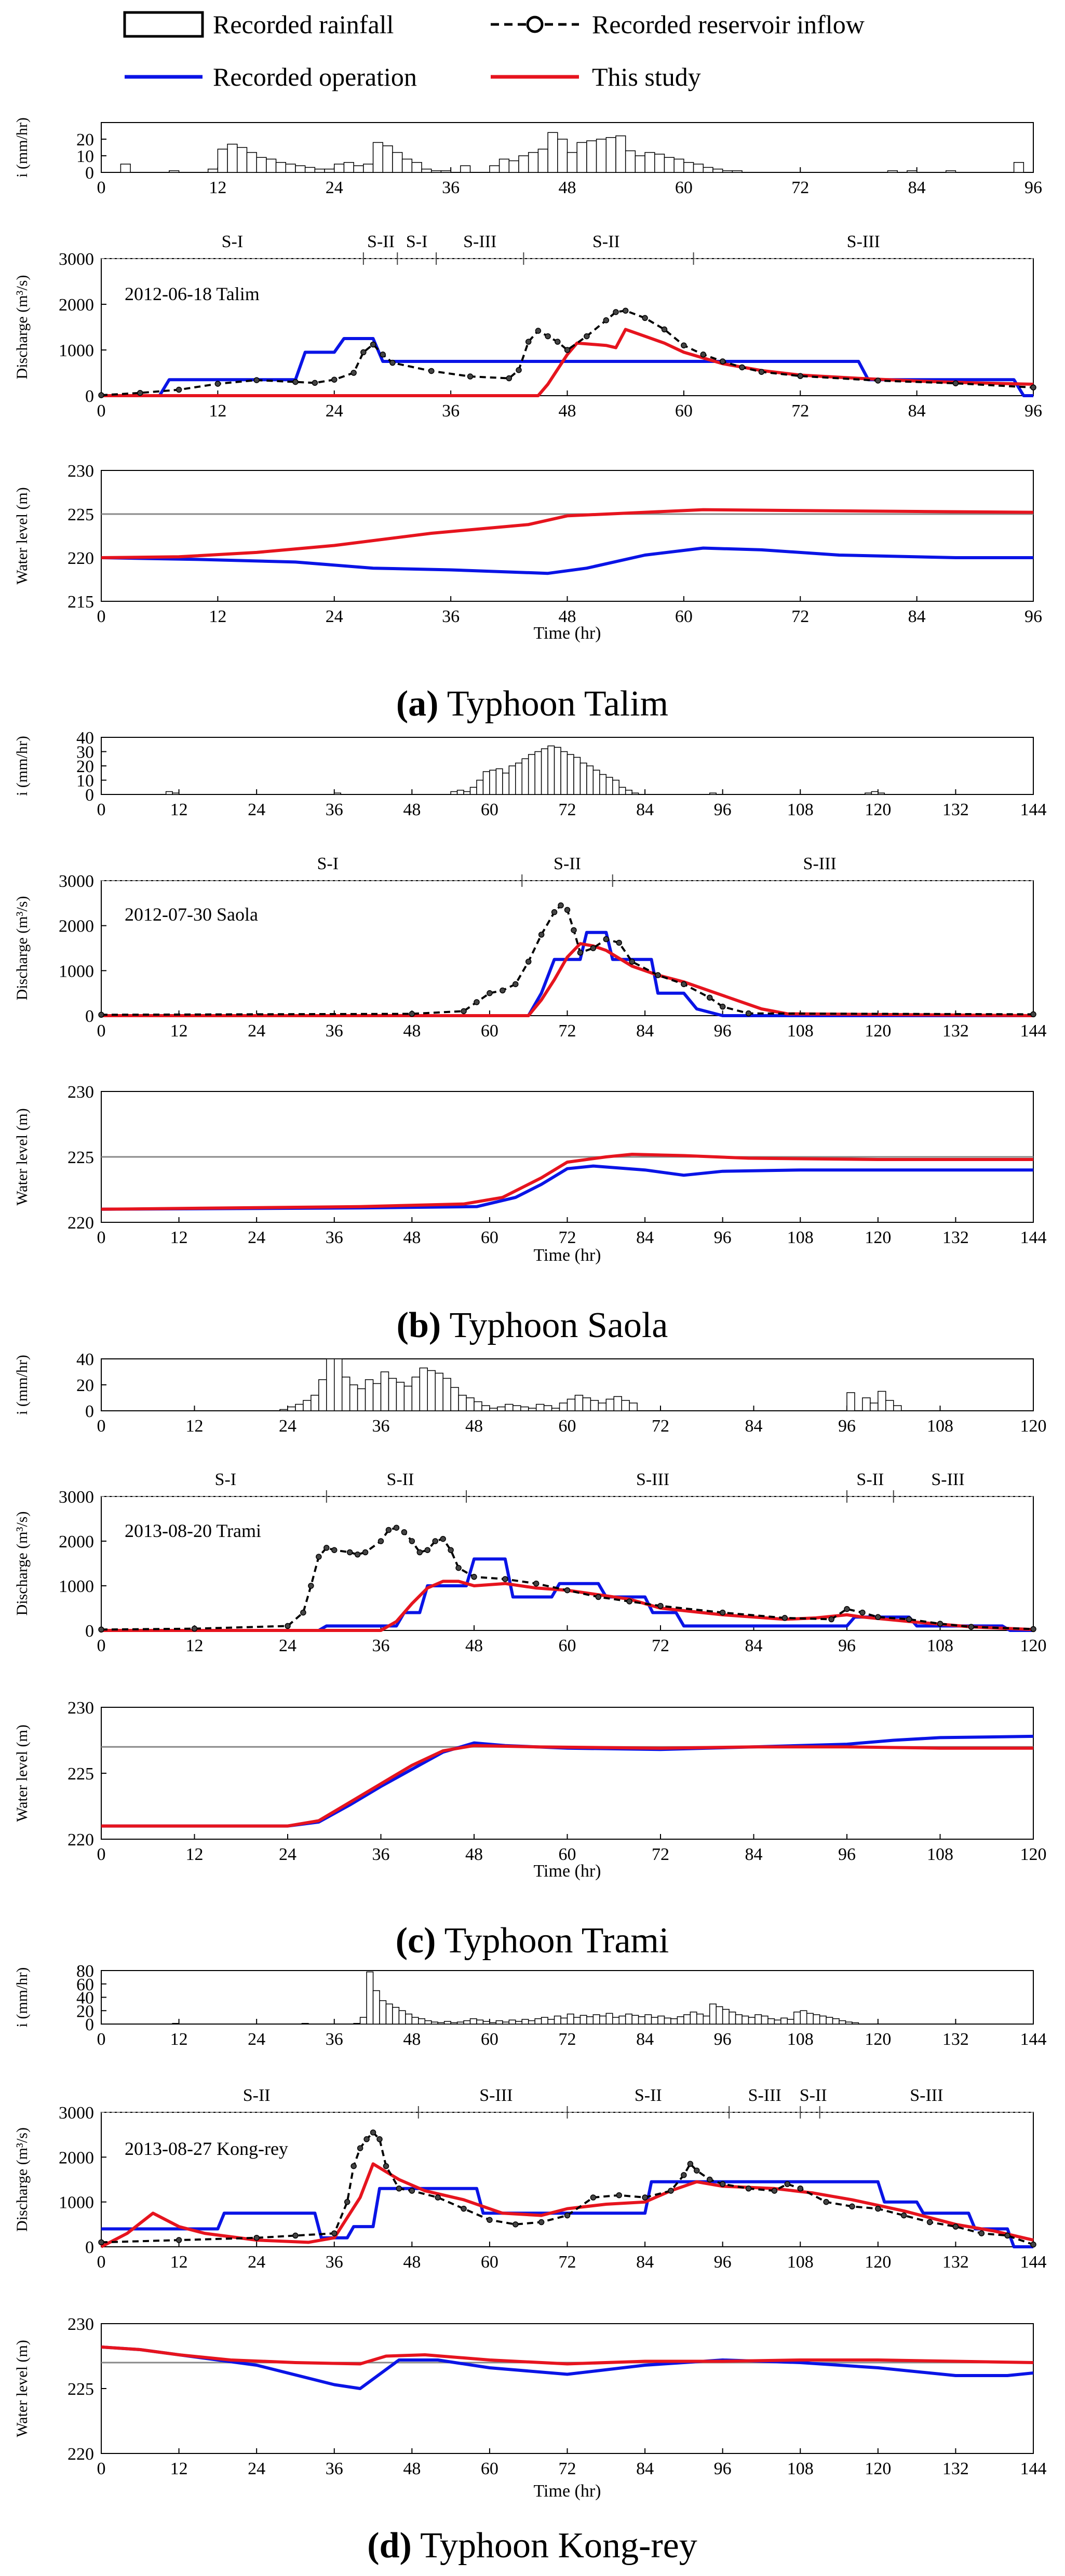 This screenshot has height=2576, width=1065. Describe the element at coordinates (85, 1984) in the screenshot. I see `rain-ytick-label: 60` at that location.